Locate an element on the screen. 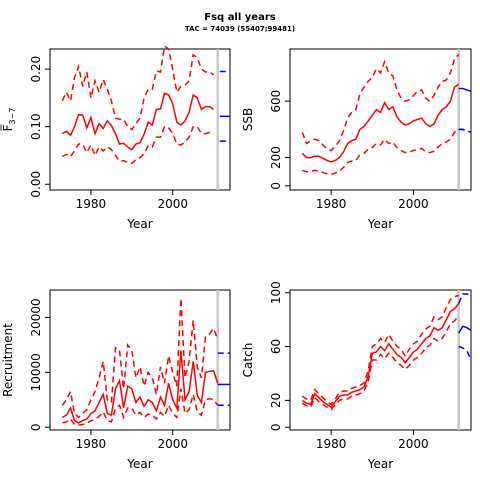  catch-ylabel: Catch is located at coordinates (248, 360).